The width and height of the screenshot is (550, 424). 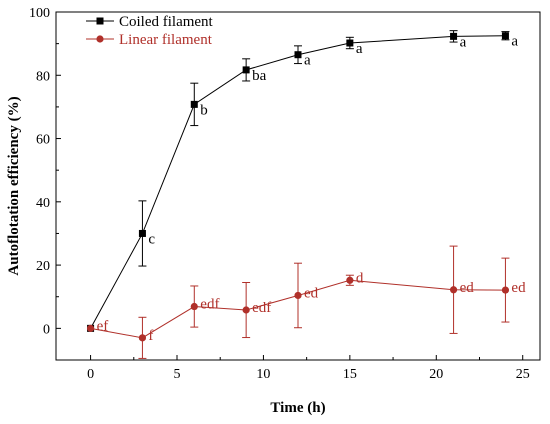 I want to click on significance-label: ba, so click(x=259, y=76).